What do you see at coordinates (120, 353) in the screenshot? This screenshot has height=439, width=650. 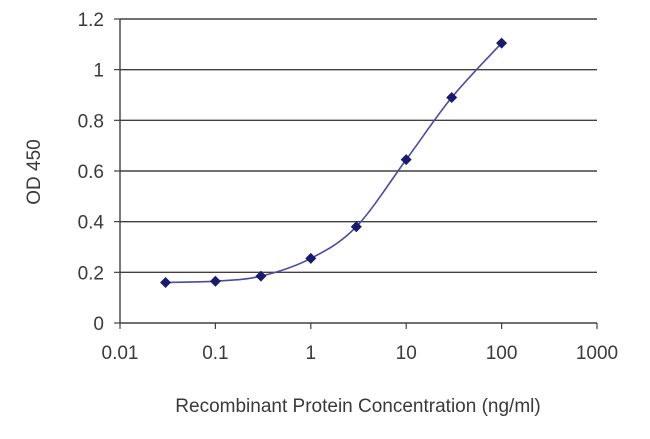 I see `x-tick-label-0: 0.01` at bounding box center [120, 353].